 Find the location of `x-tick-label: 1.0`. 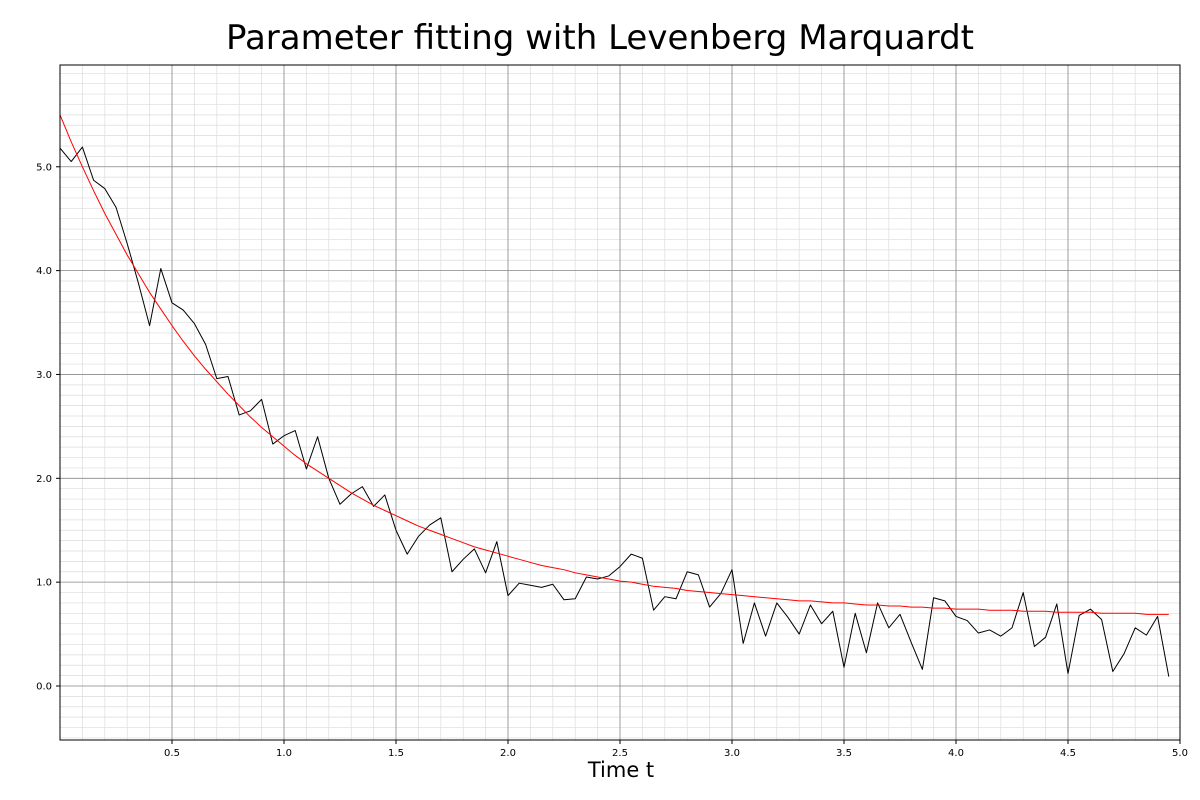

x-tick-label: 1.0 is located at coordinates (284, 753).